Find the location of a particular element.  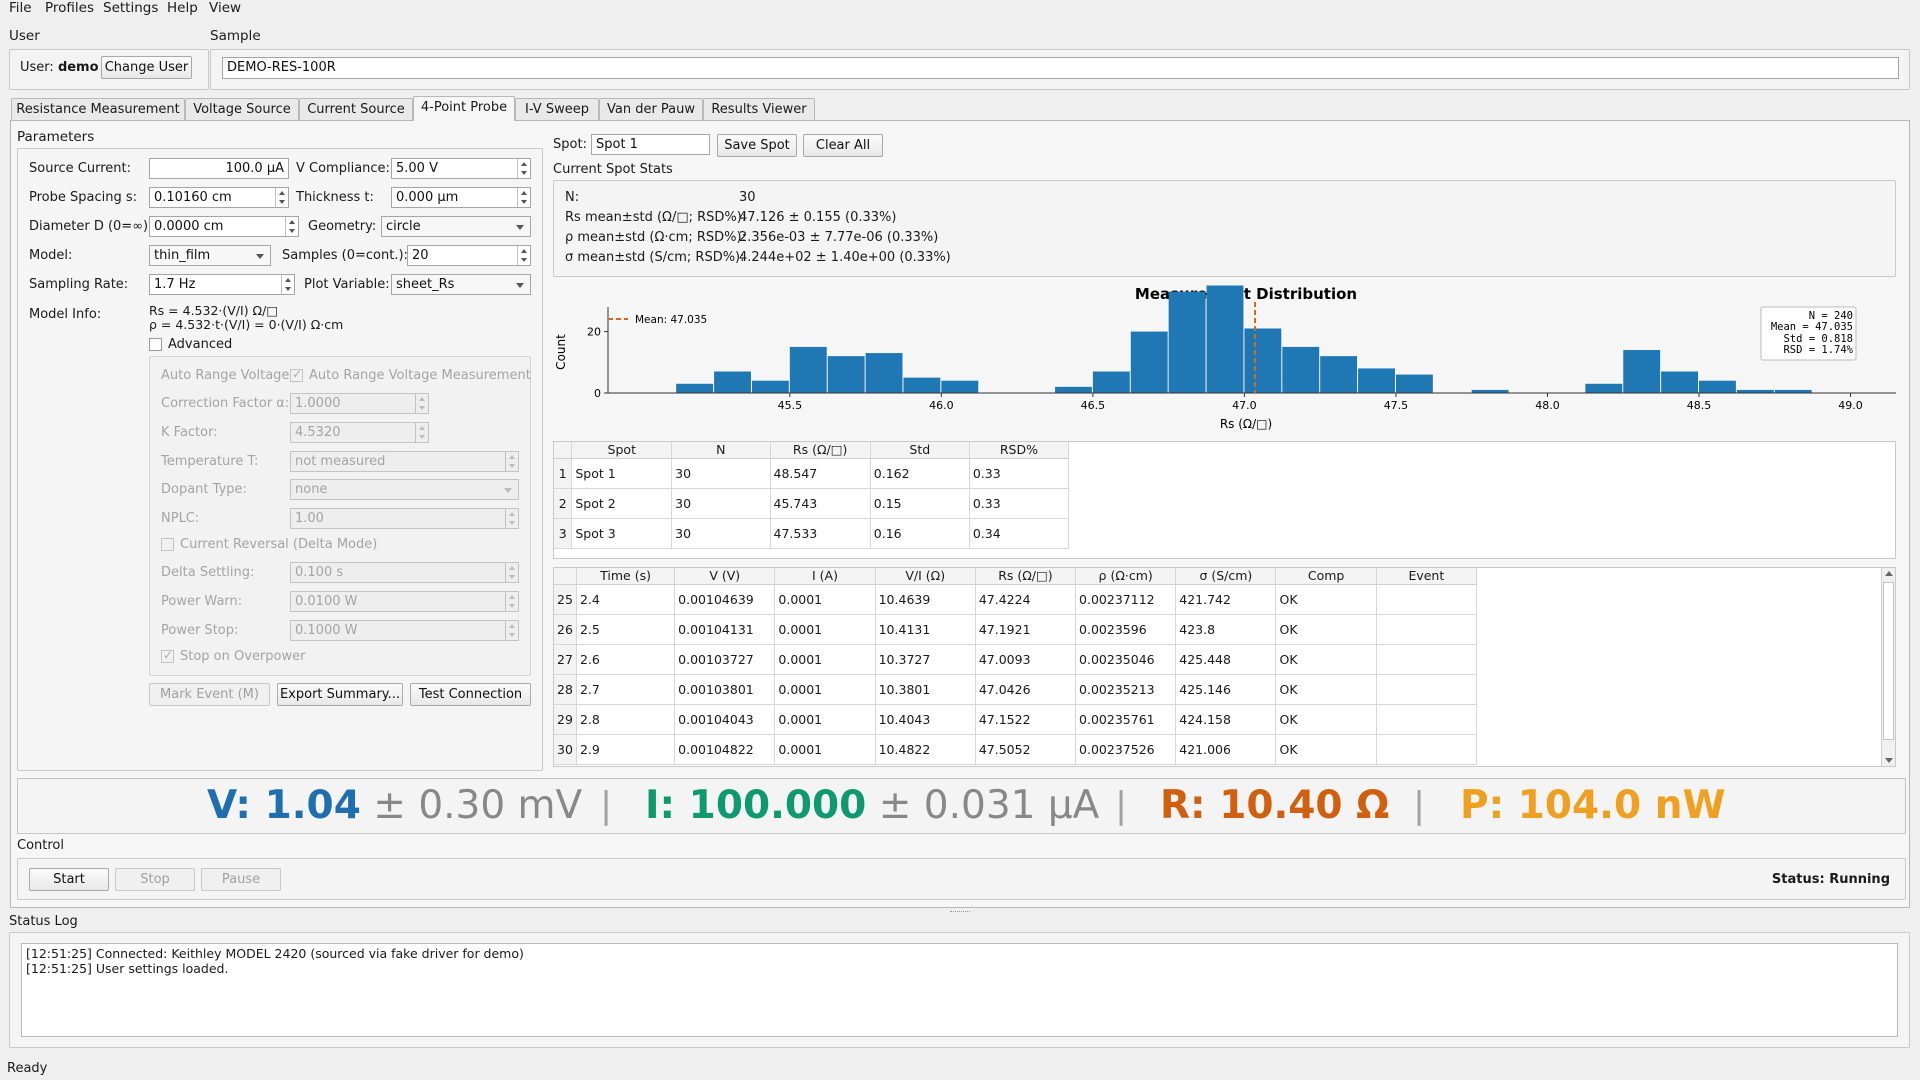

table-cell: 425.448 is located at coordinates (1226, 659).